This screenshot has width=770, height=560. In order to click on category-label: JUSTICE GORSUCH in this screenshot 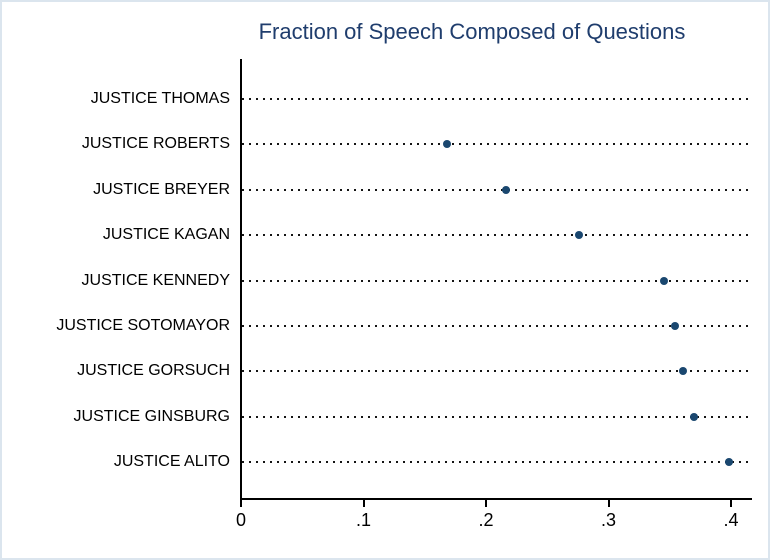, I will do `click(153, 371)`.